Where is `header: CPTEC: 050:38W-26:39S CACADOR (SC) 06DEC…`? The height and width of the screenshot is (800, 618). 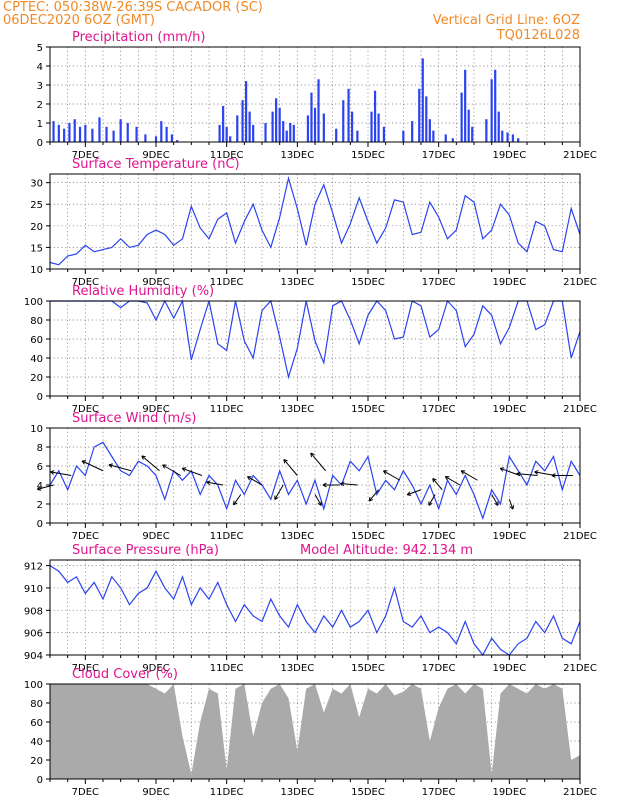
header: CPTEC: 050:38W-26:39S CACADOR (SC) 06DEC… is located at coordinates (291, 21).